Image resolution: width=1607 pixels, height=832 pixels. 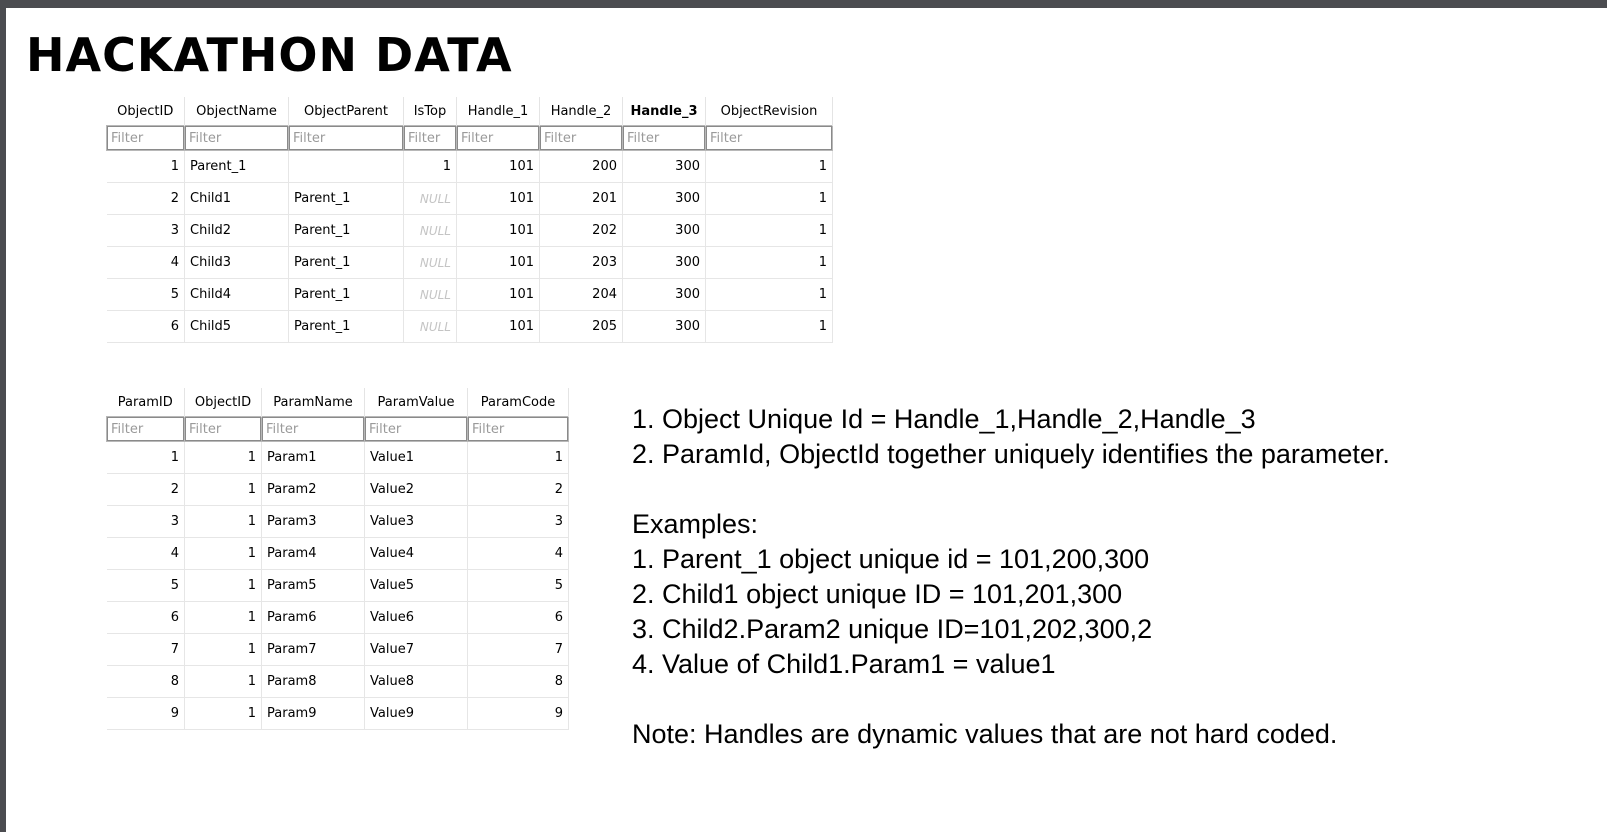 What do you see at coordinates (416, 402) in the screenshot?
I see `column-header-paramvalue: ParamValue` at bounding box center [416, 402].